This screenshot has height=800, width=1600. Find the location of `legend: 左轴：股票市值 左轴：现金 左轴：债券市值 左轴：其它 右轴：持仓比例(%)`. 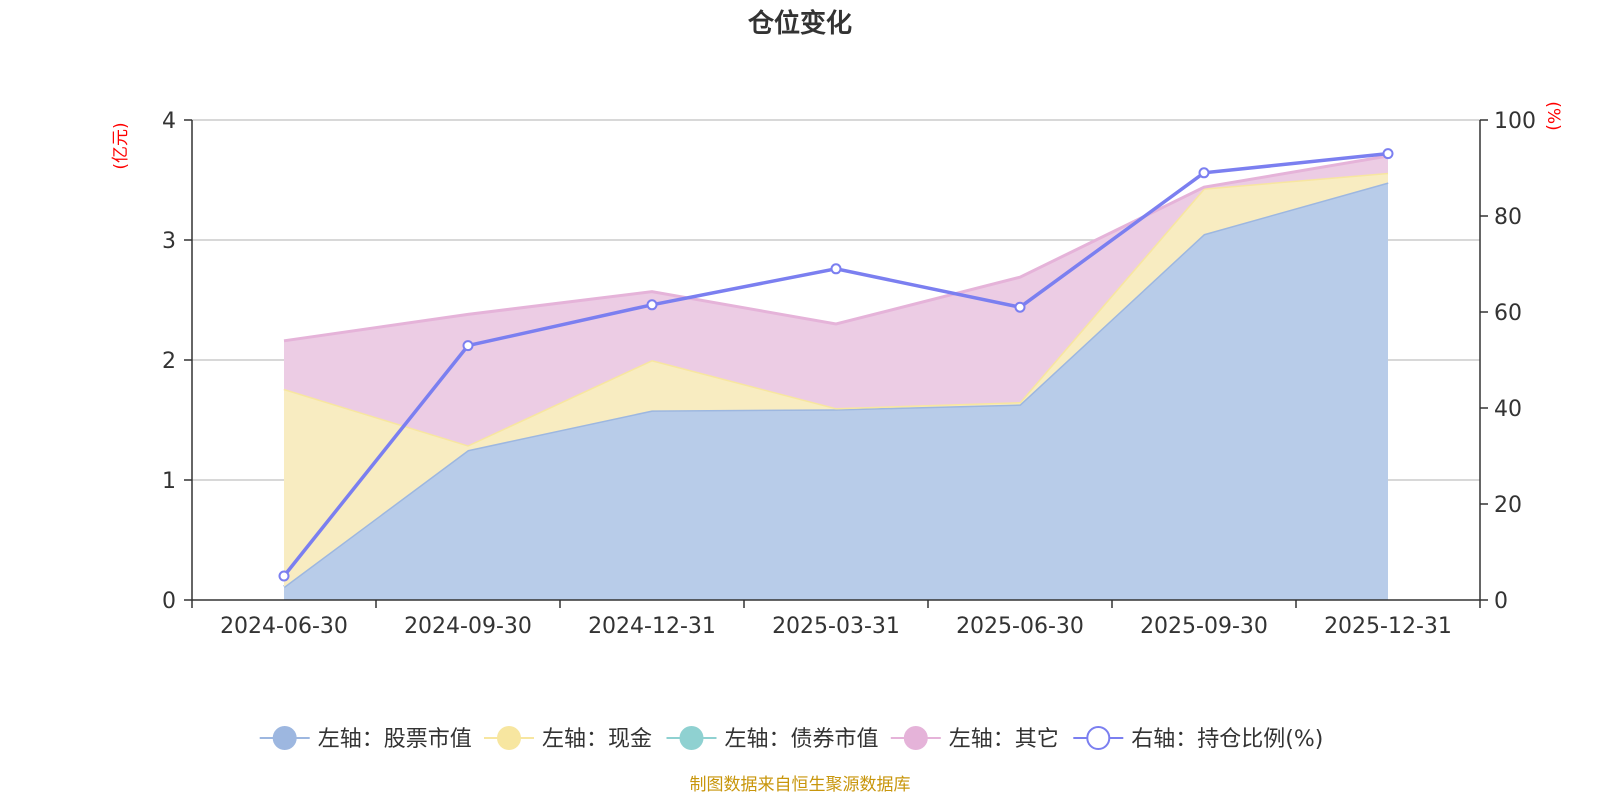

legend: 左轴：股票市值 左轴：现金 左轴：债券市值 左轴：其它 右轴：持仓比例(%) is located at coordinates (791, 739).